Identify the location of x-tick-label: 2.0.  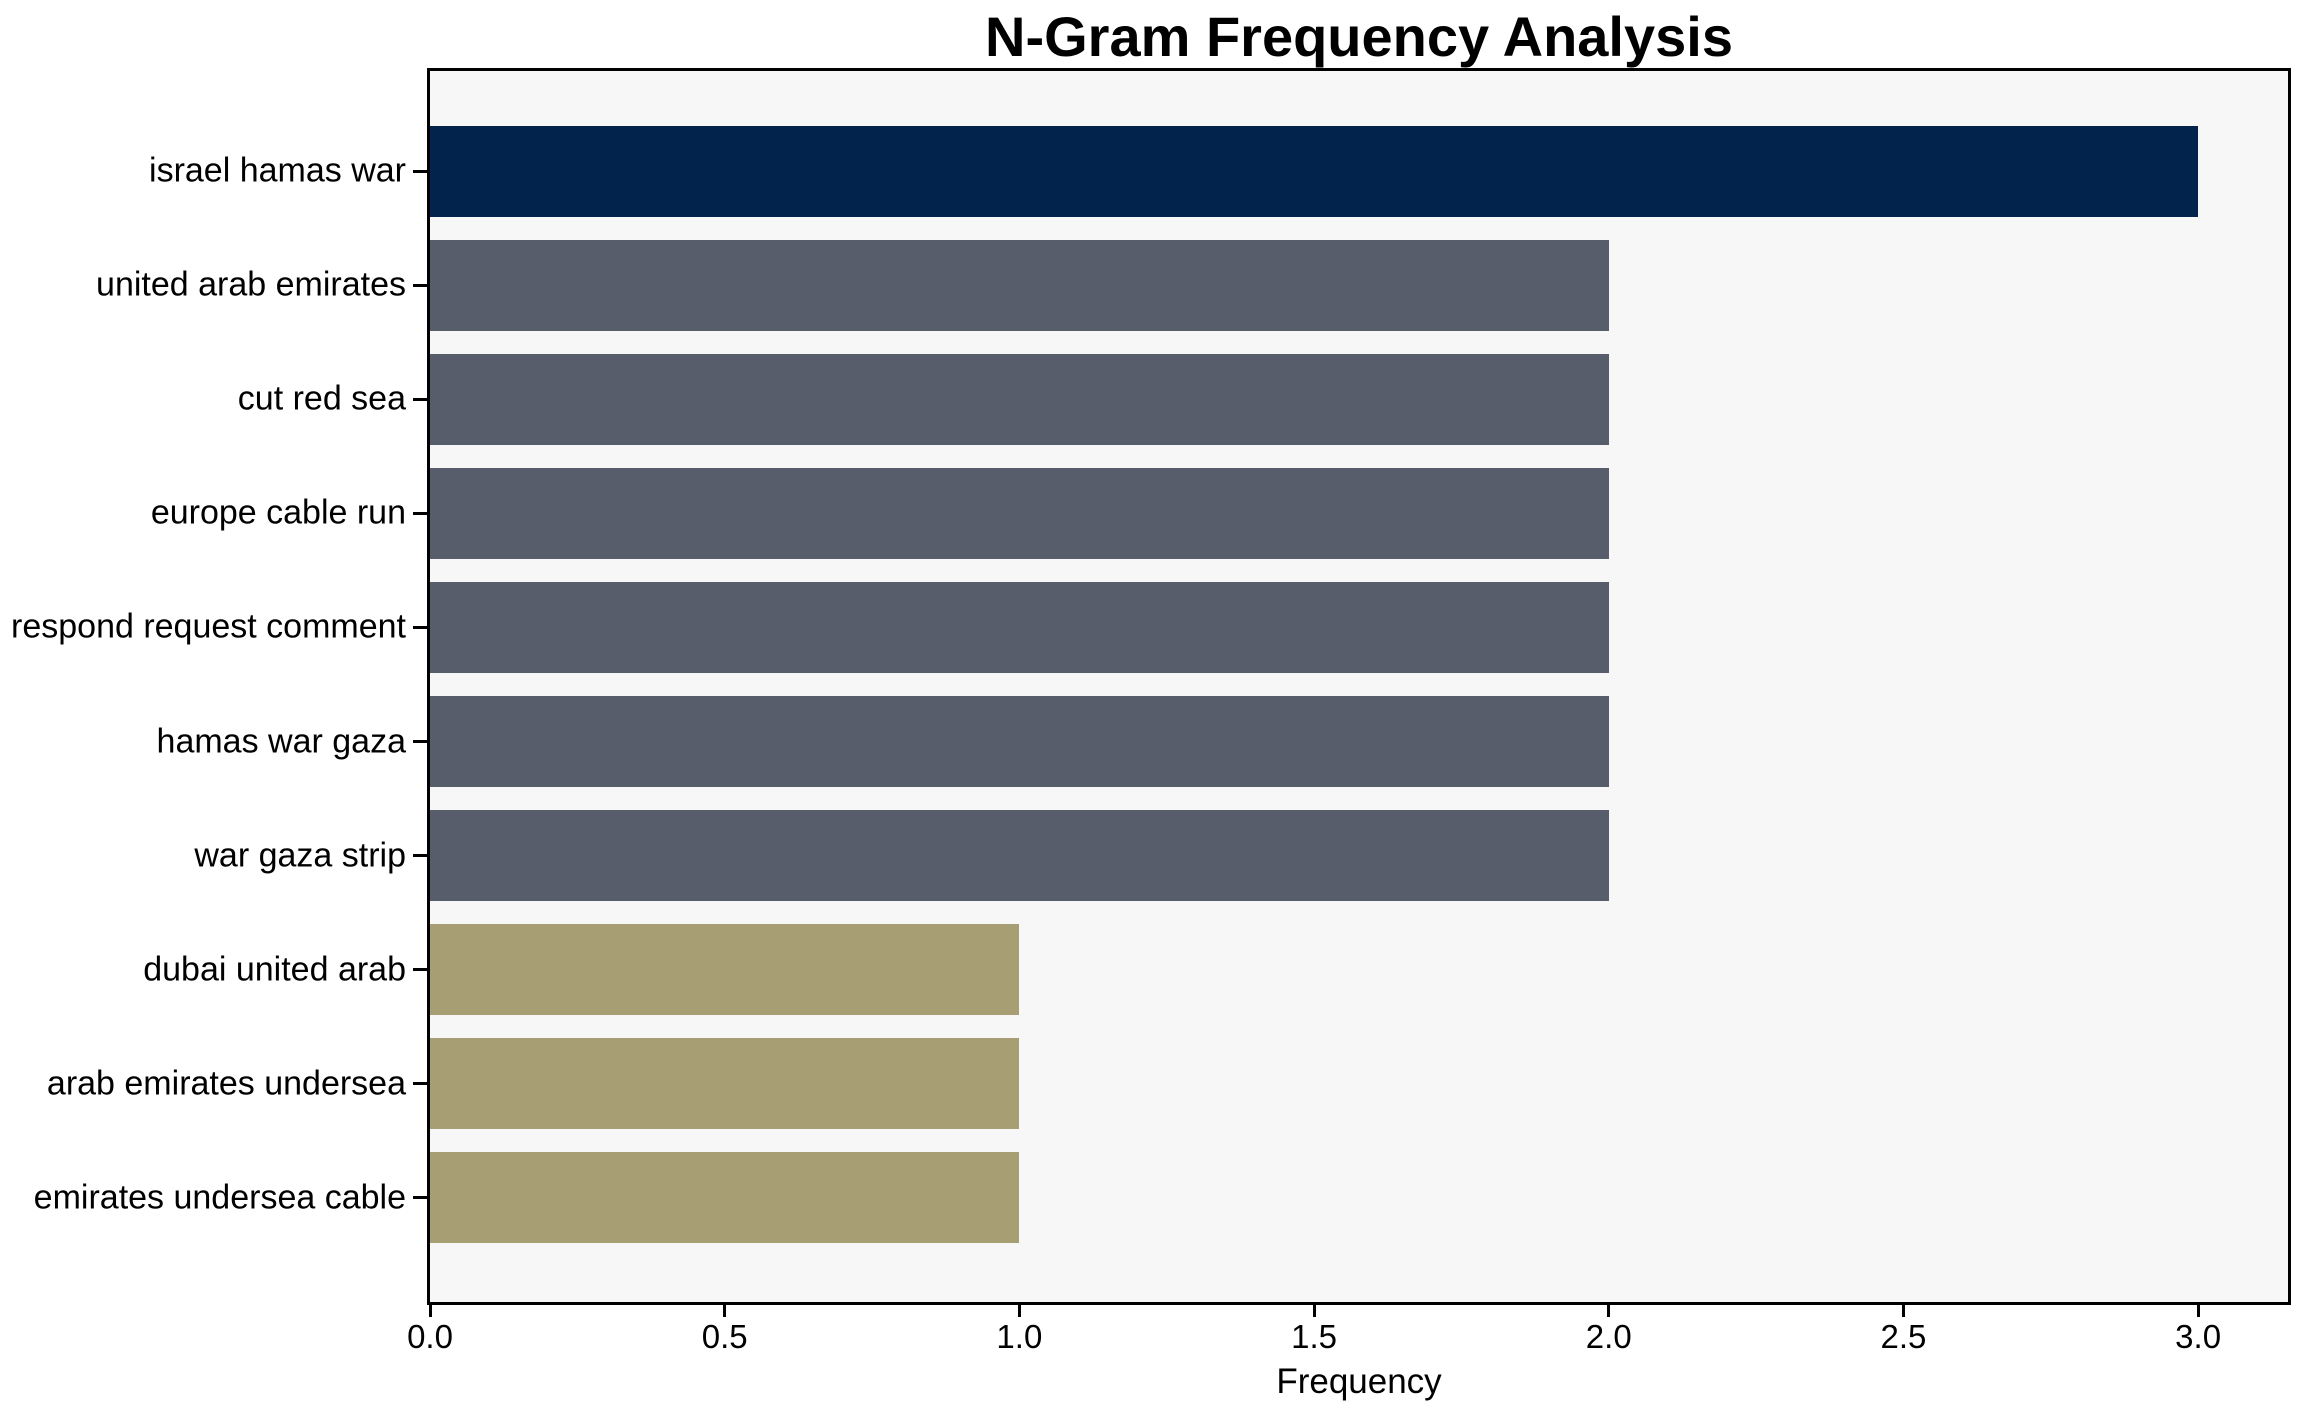
(1608, 1336).